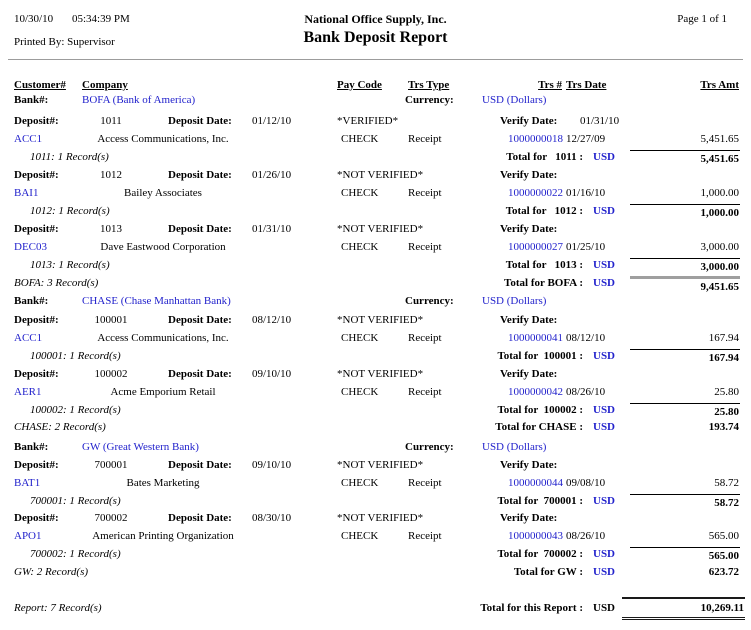  Describe the element at coordinates (34, 19) in the screenshot. I see `report-date: 10/30/10` at that location.